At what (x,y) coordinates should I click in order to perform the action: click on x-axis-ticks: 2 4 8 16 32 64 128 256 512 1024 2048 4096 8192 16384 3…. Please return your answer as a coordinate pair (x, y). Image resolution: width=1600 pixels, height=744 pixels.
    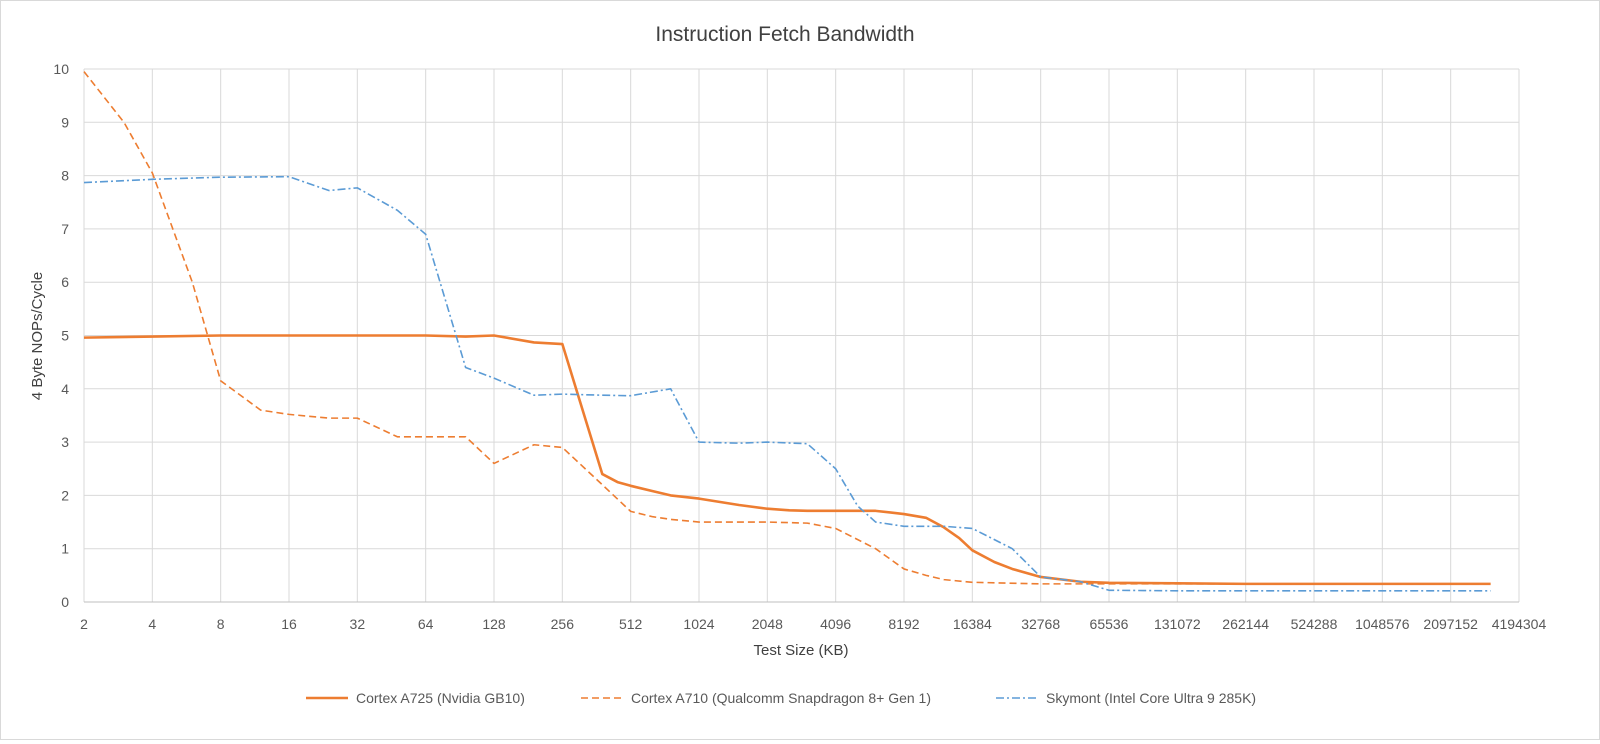
    Looking at the image, I should click on (813, 624).